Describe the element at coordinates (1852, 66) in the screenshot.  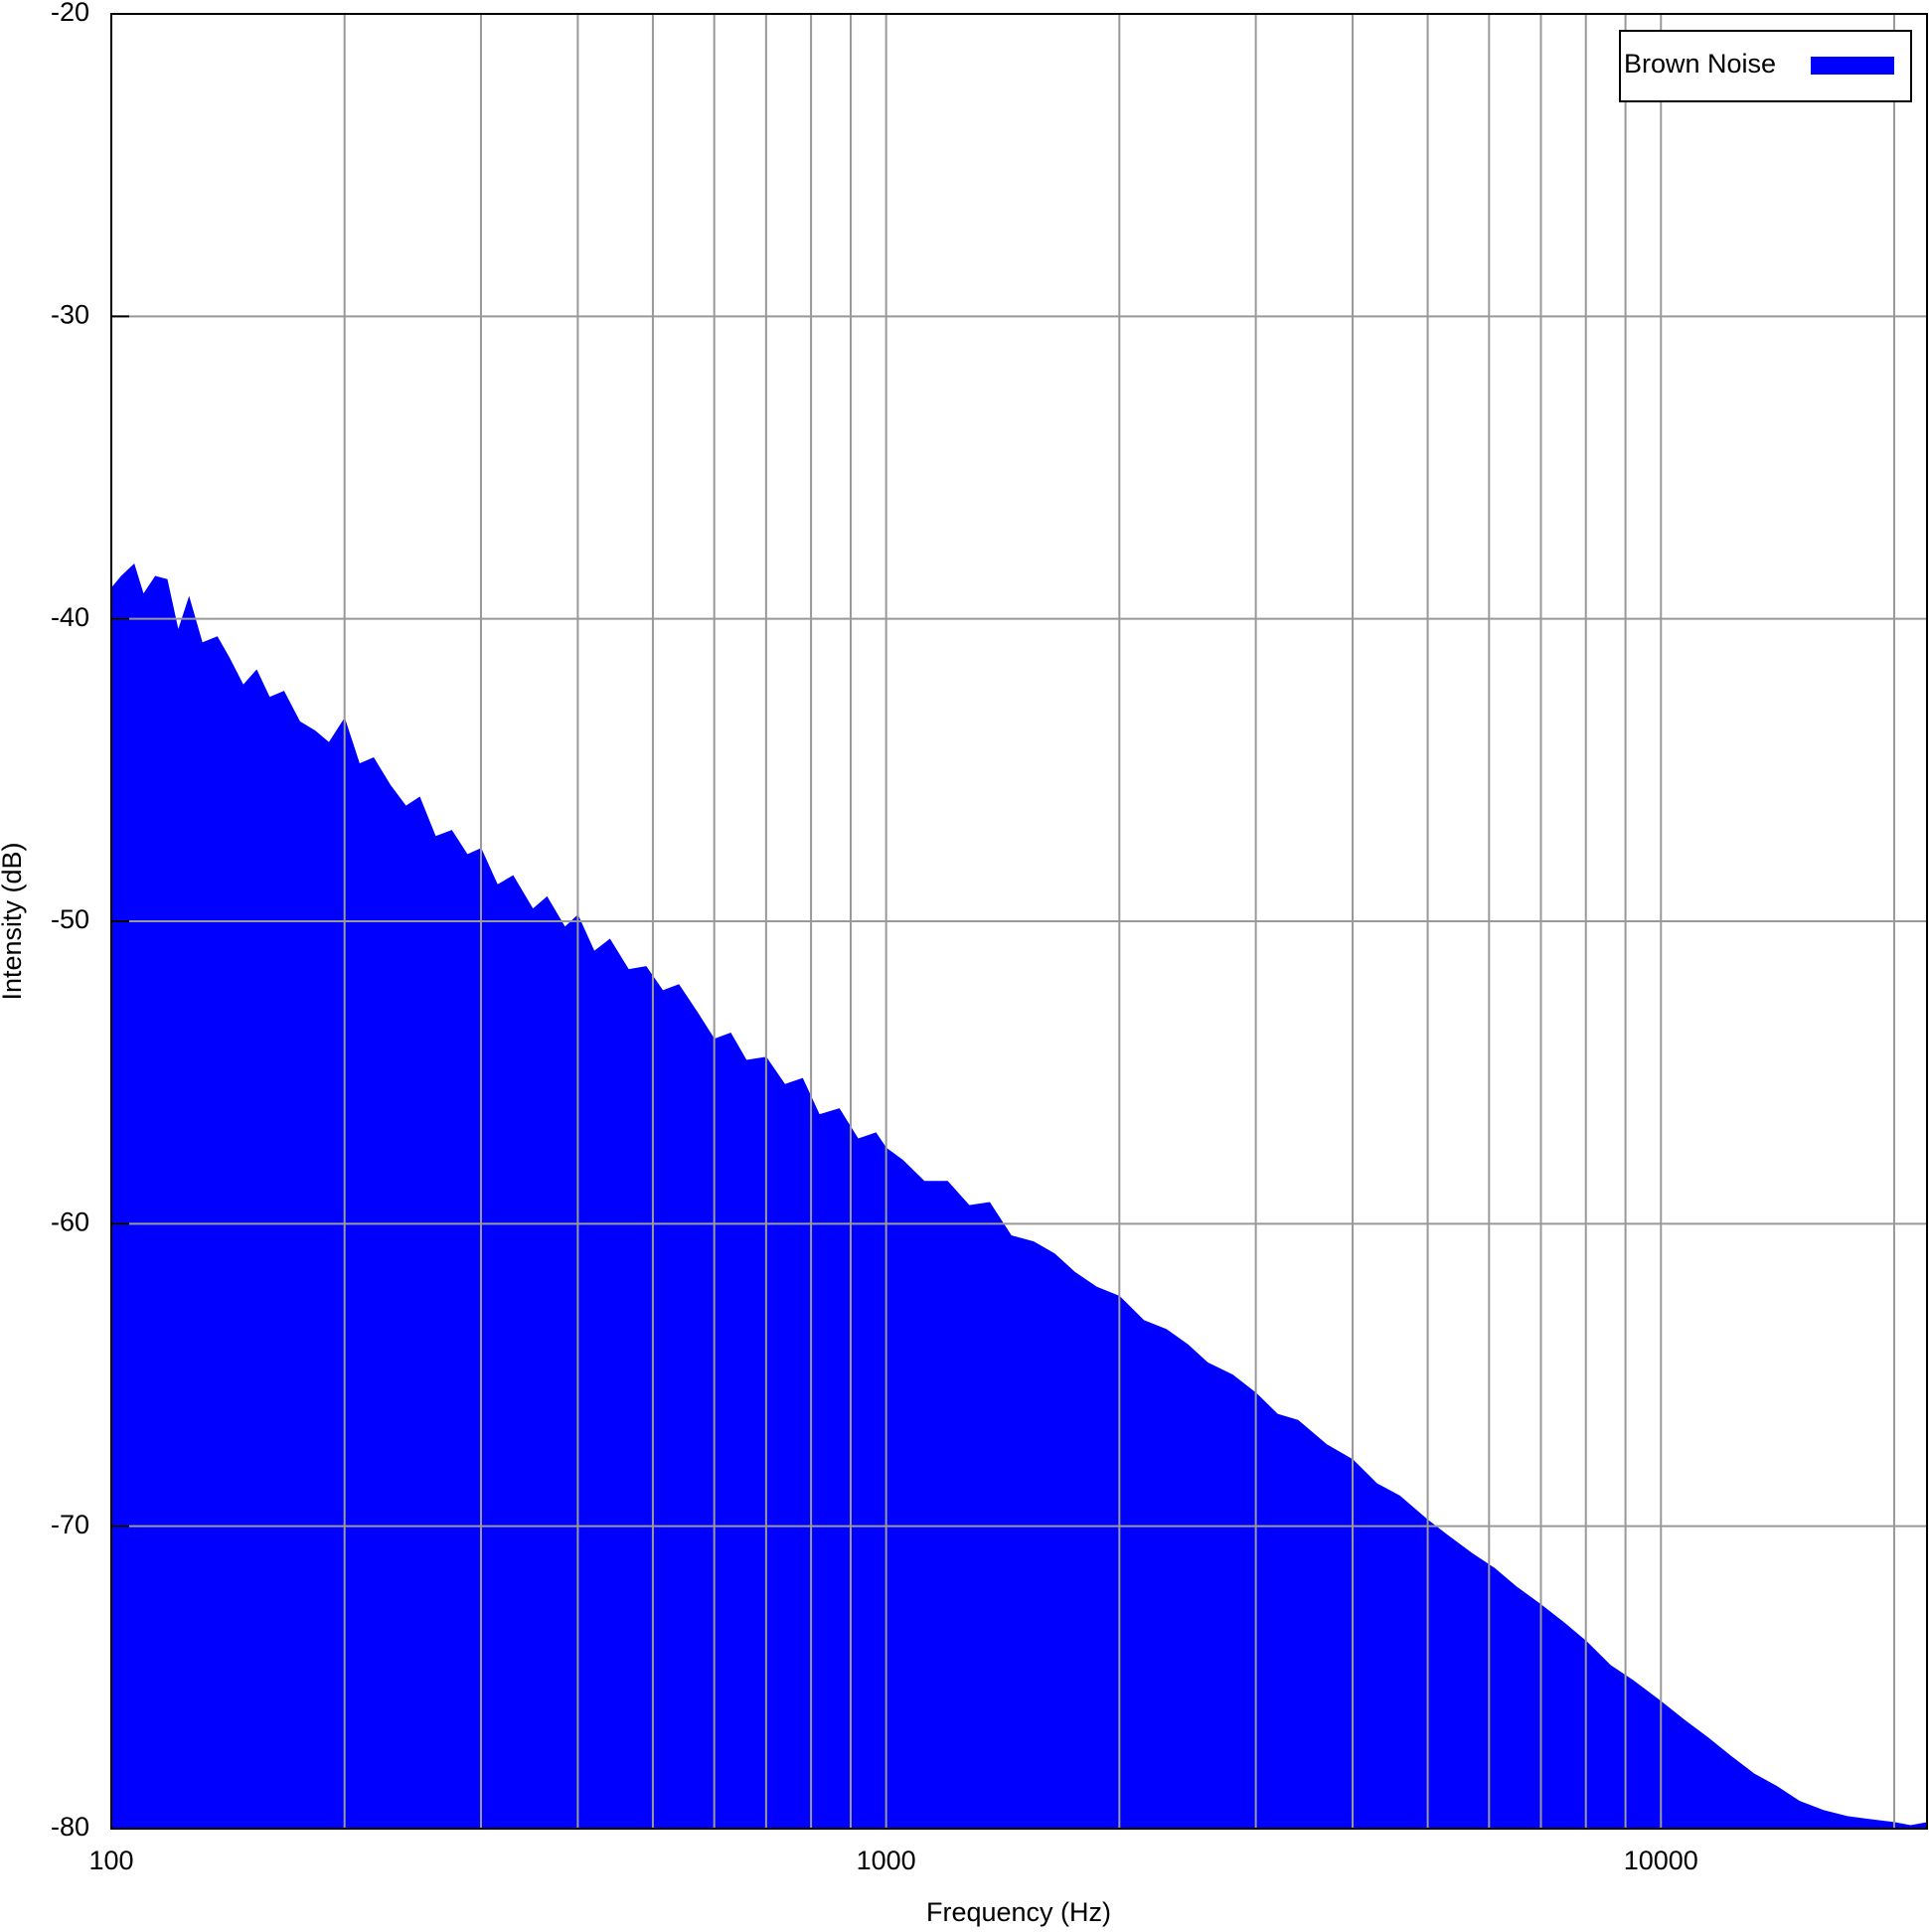
I see `legend-swatch` at that location.